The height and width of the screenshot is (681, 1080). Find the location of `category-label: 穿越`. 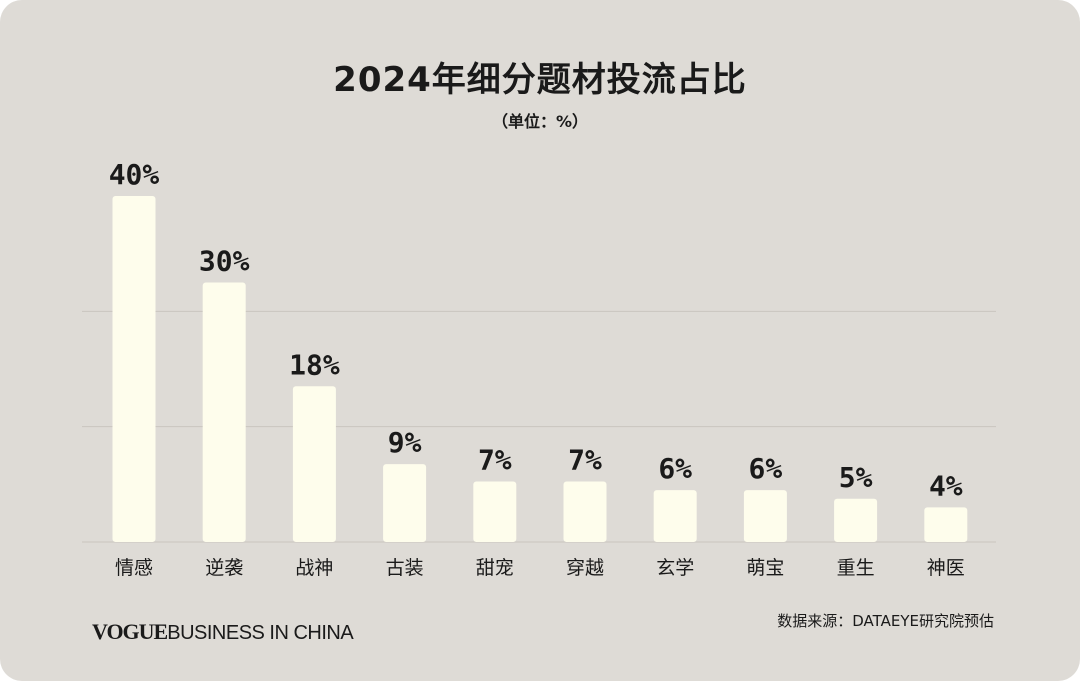

category-label: 穿越 is located at coordinates (585, 568).